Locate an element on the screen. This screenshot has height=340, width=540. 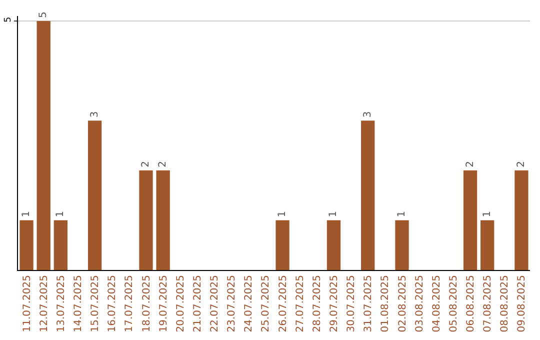
x-tick-label: 06.08.2025 is located at coordinates (471, 303).